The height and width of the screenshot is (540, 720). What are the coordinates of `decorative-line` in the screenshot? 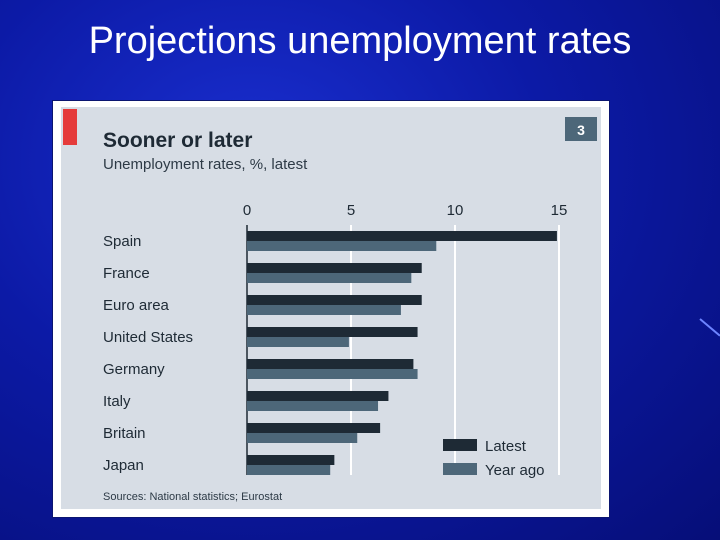 It's located at (709, 327).